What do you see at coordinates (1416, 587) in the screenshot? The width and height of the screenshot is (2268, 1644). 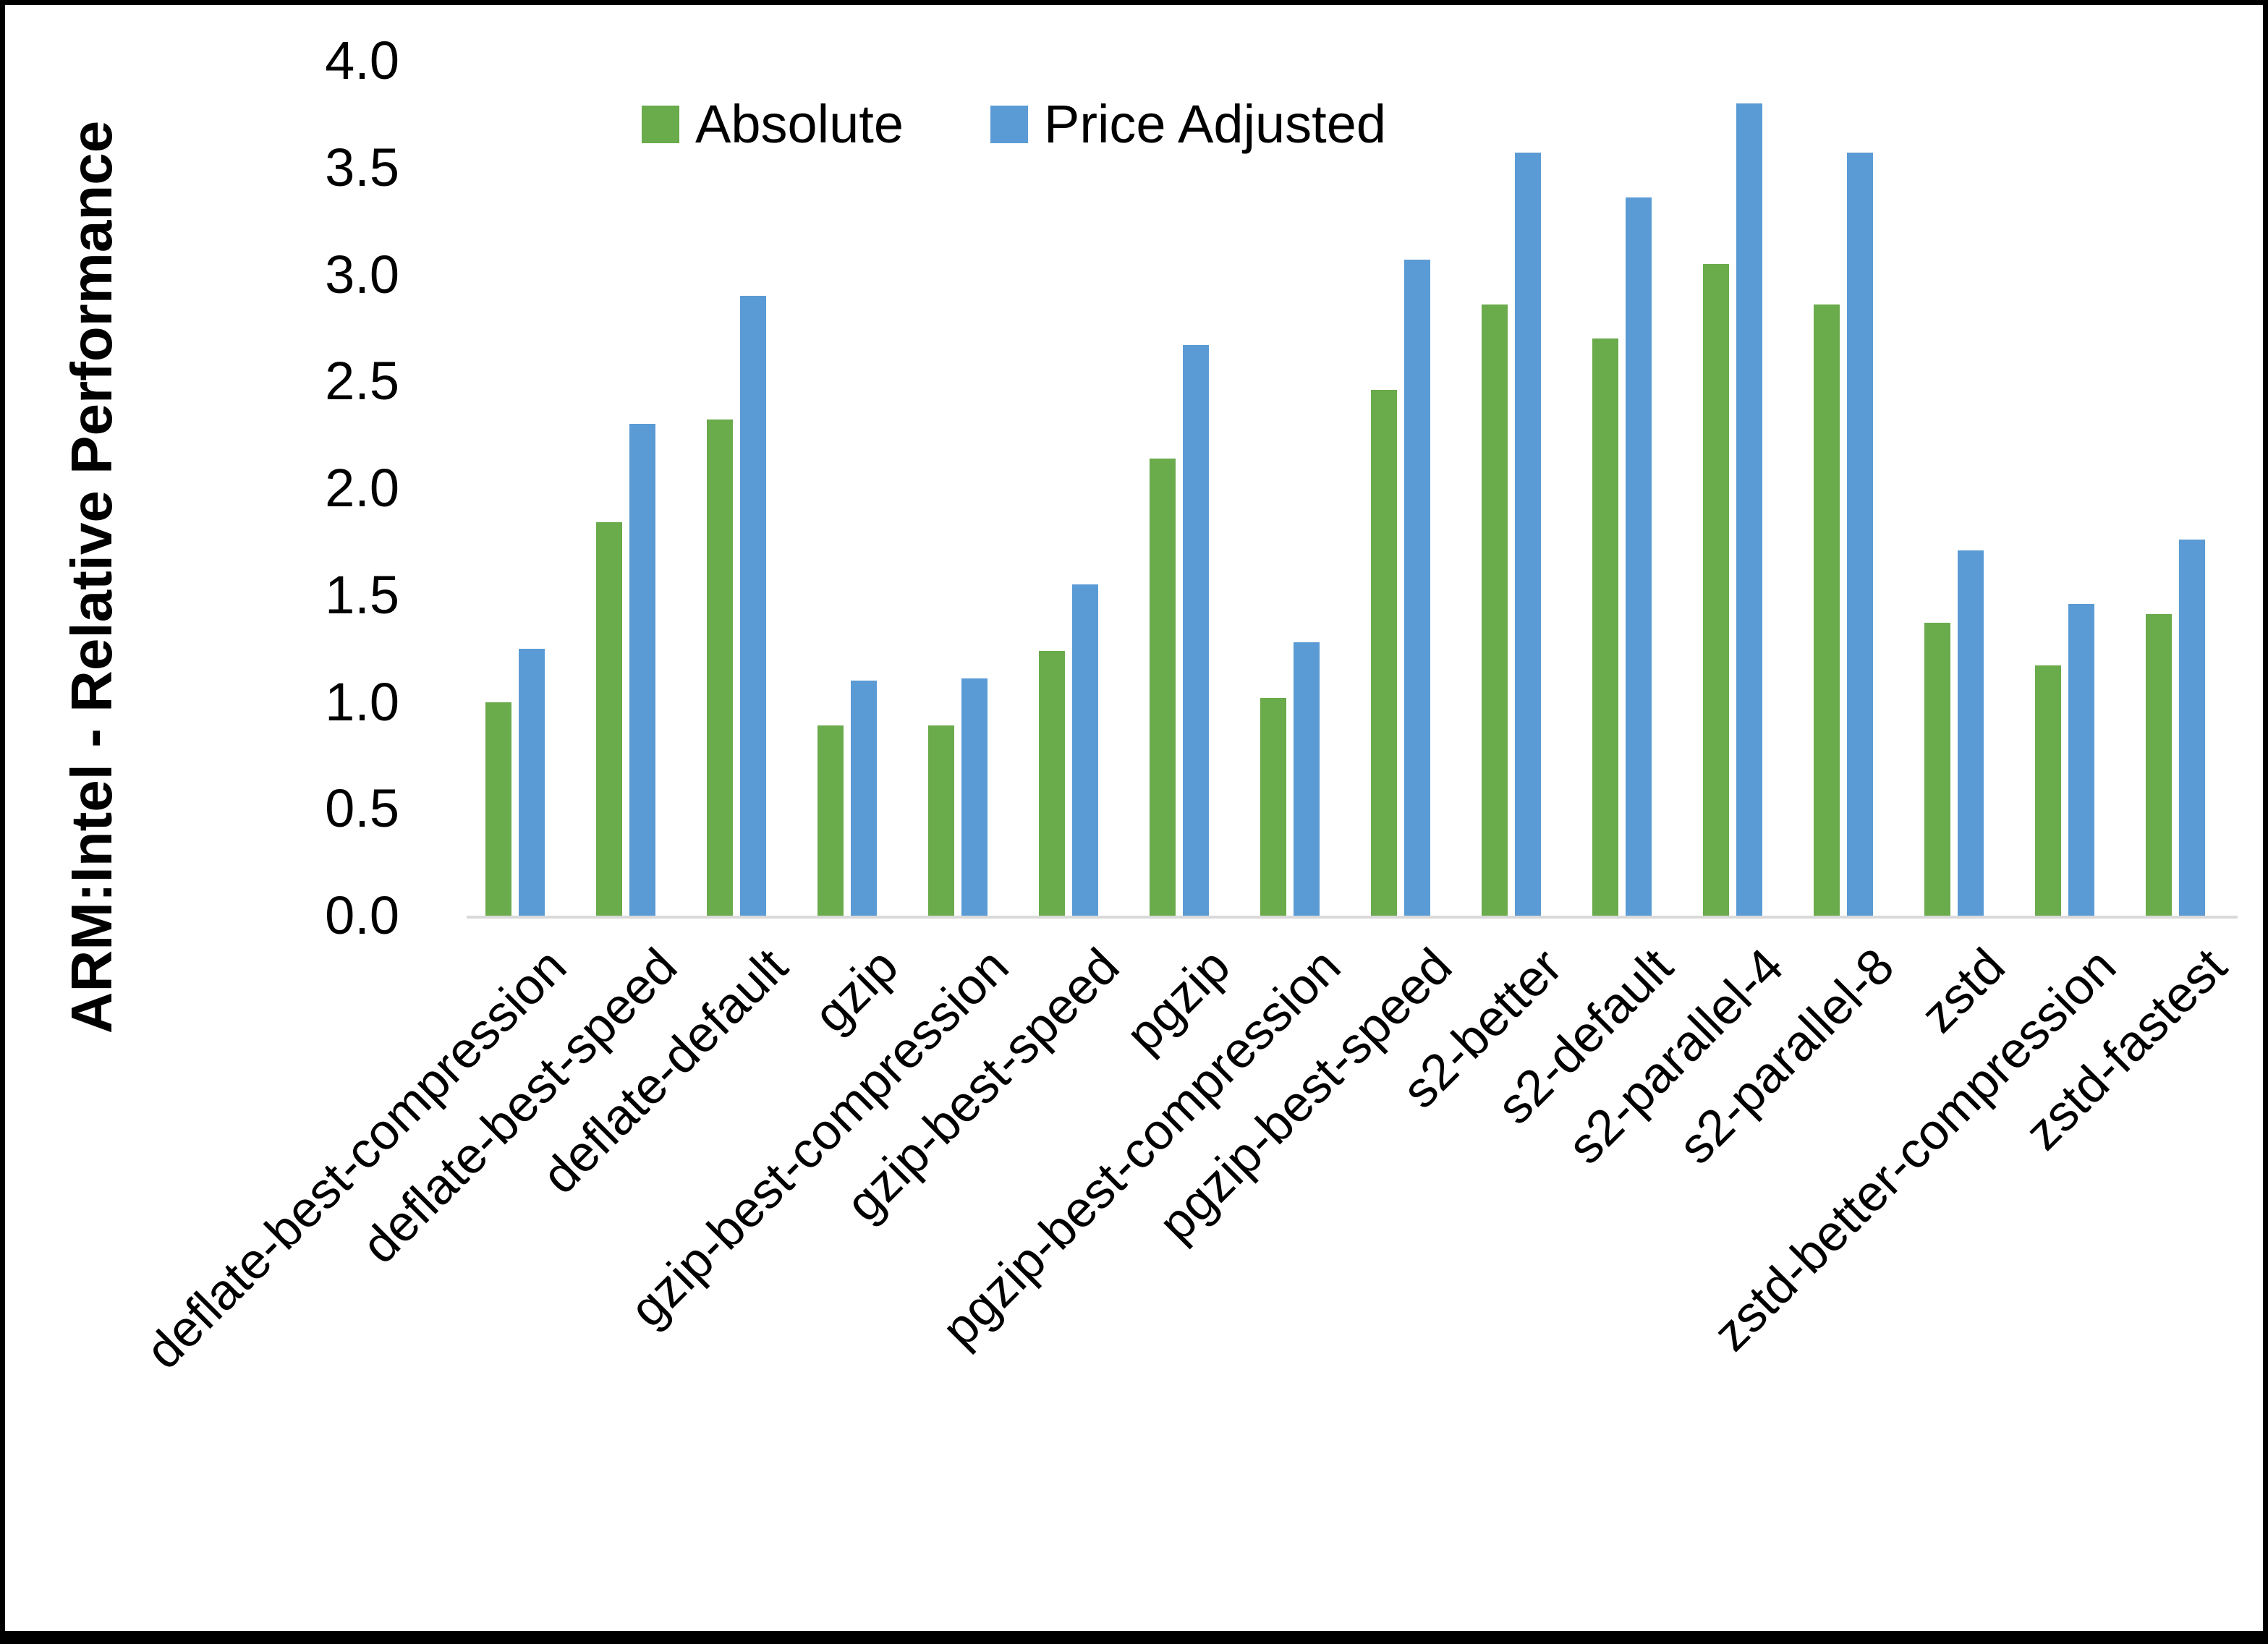 I see `bar-price-adjusted-pgzip-best-speed` at bounding box center [1416, 587].